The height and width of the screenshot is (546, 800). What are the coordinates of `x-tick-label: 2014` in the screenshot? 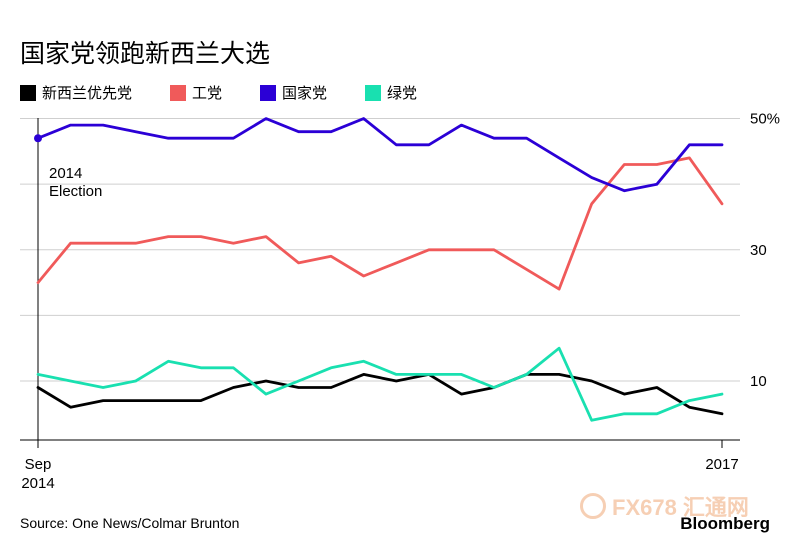 It's located at (37, 483).